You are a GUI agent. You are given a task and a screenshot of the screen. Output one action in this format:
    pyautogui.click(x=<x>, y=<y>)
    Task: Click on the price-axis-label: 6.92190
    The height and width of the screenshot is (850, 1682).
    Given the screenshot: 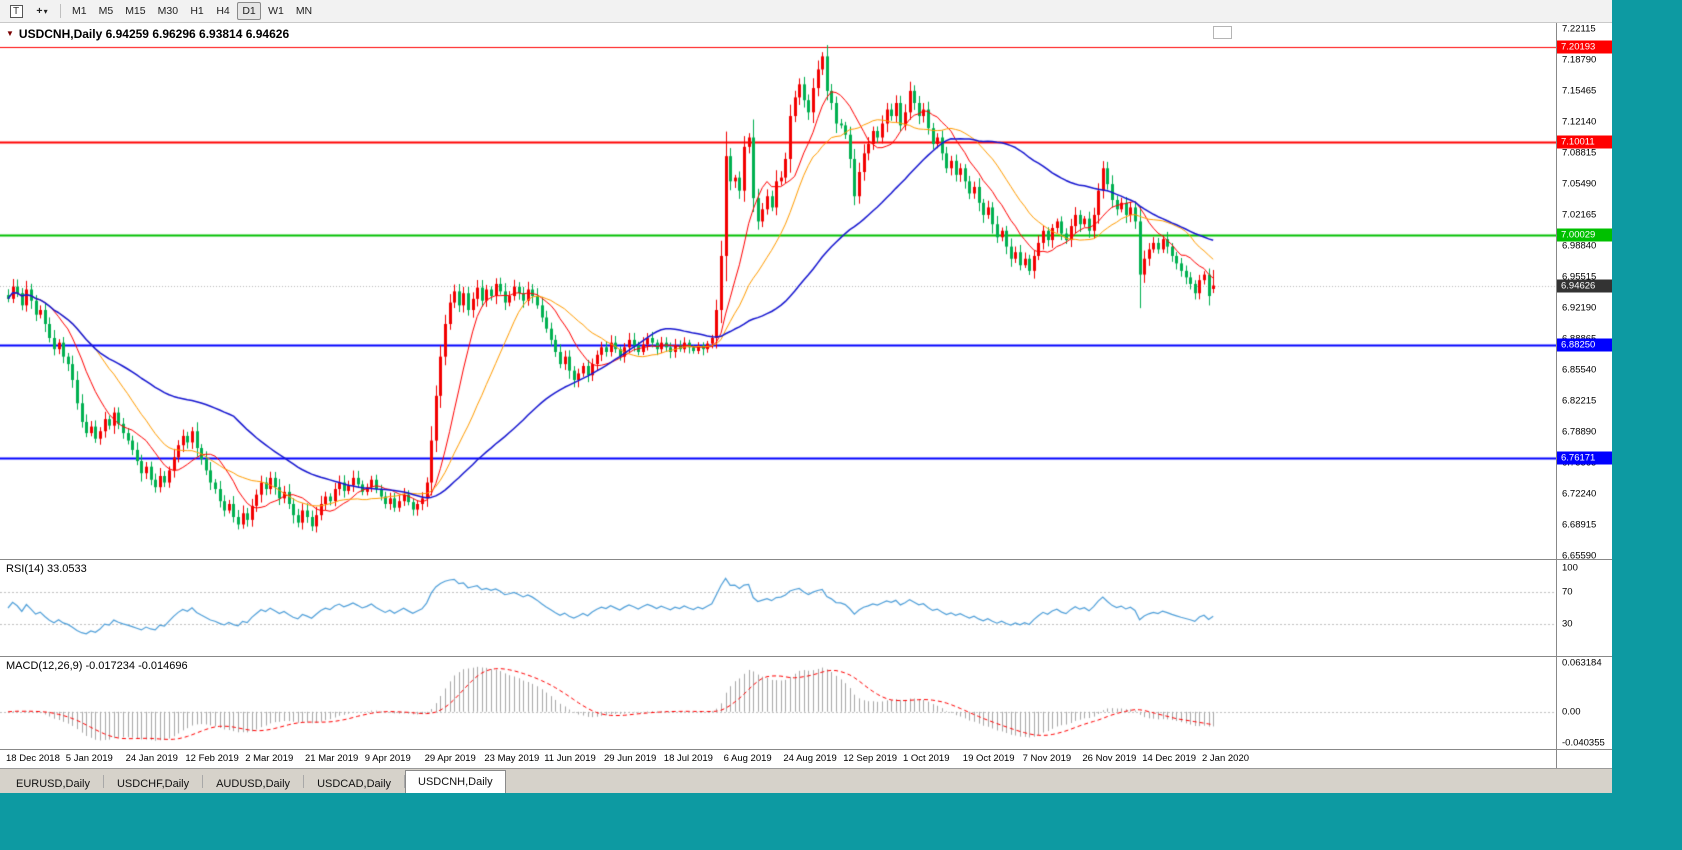 What is the action you would take?
    pyautogui.click(x=1579, y=308)
    